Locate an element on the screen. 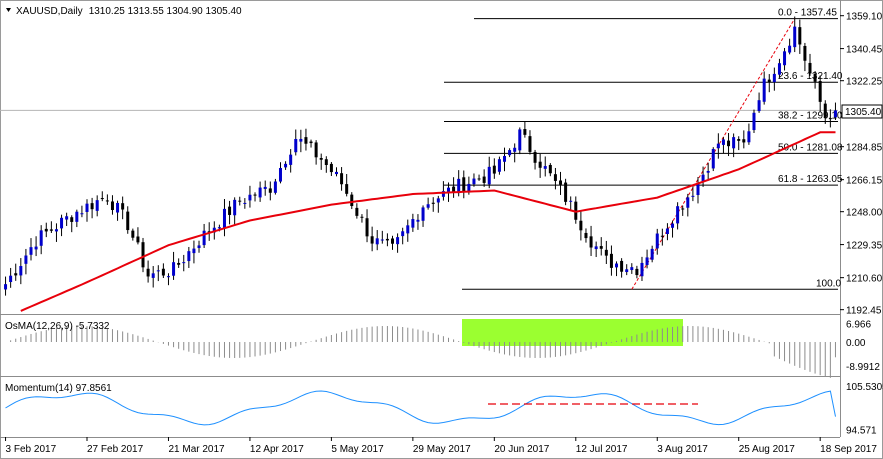 This screenshot has height=459, width=883. time-tick-label: 12 Jul 2017 is located at coordinates (602, 449).